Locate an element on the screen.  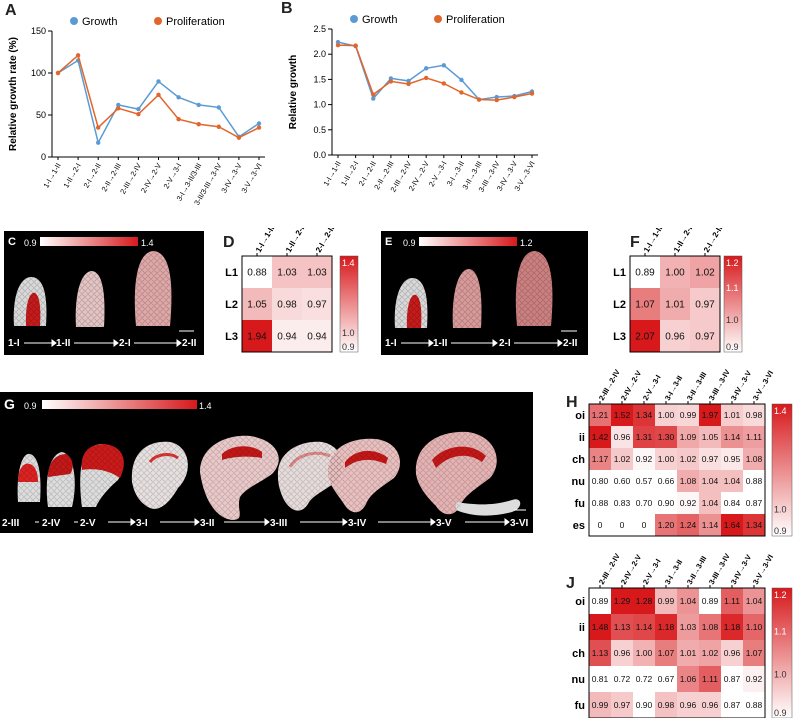
heat-cell-value: 0.89 is located at coordinates (600, 601).